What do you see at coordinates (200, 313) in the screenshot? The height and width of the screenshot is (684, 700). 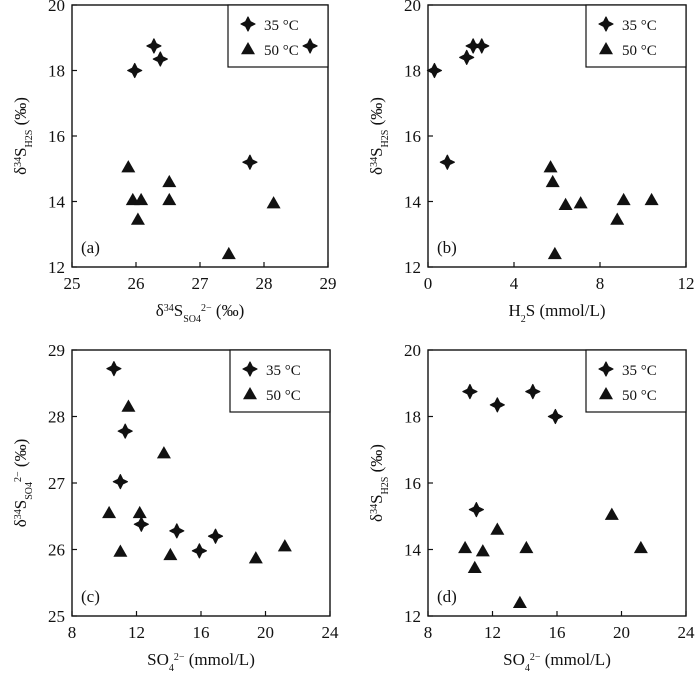 I see `x-axis-label: δ34SSO42− (‰)` at bounding box center [200, 313].